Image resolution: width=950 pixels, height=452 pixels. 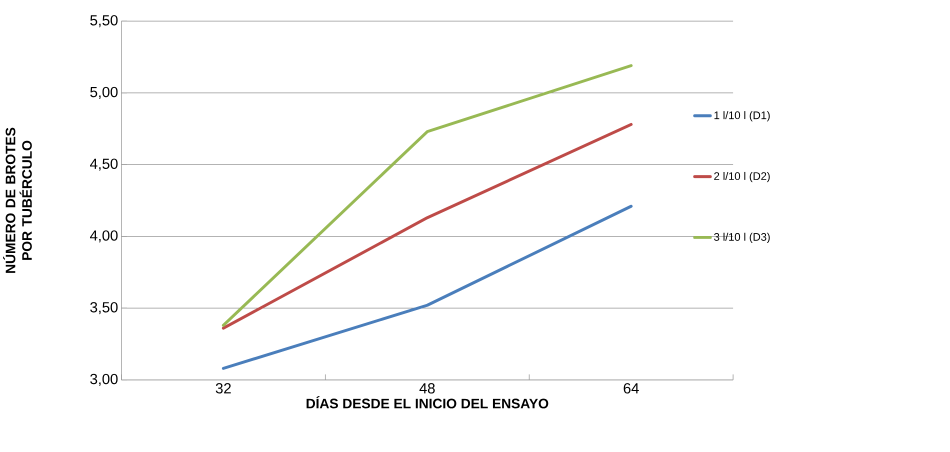 What do you see at coordinates (17, 201) in the screenshot?
I see `y-axis-title: NÚMERO DE BROTES POR TUBÉRCULO` at bounding box center [17, 201].